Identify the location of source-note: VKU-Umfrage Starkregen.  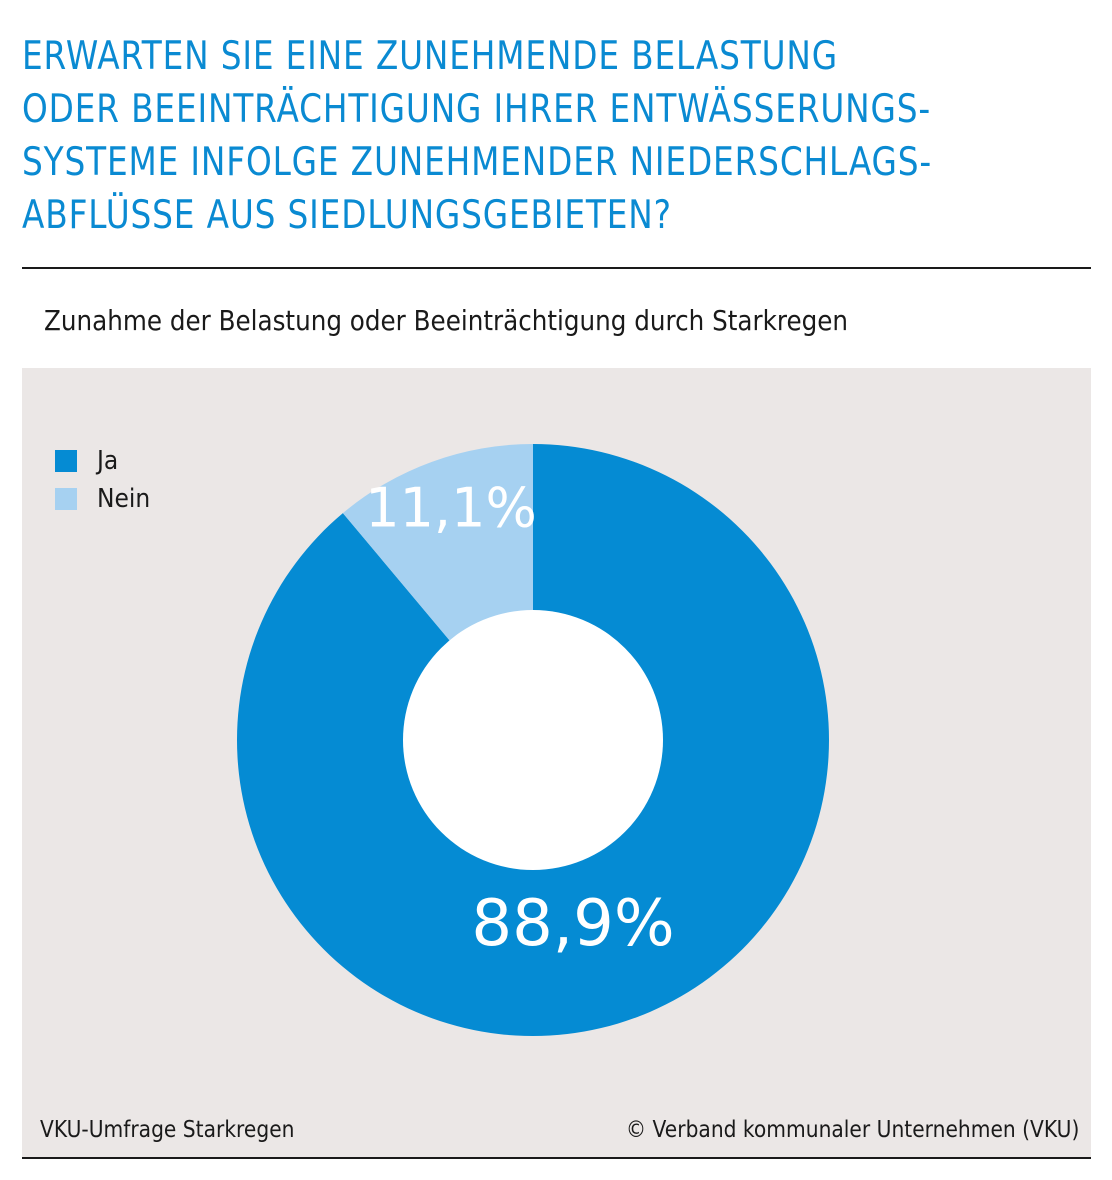
(167, 1130).